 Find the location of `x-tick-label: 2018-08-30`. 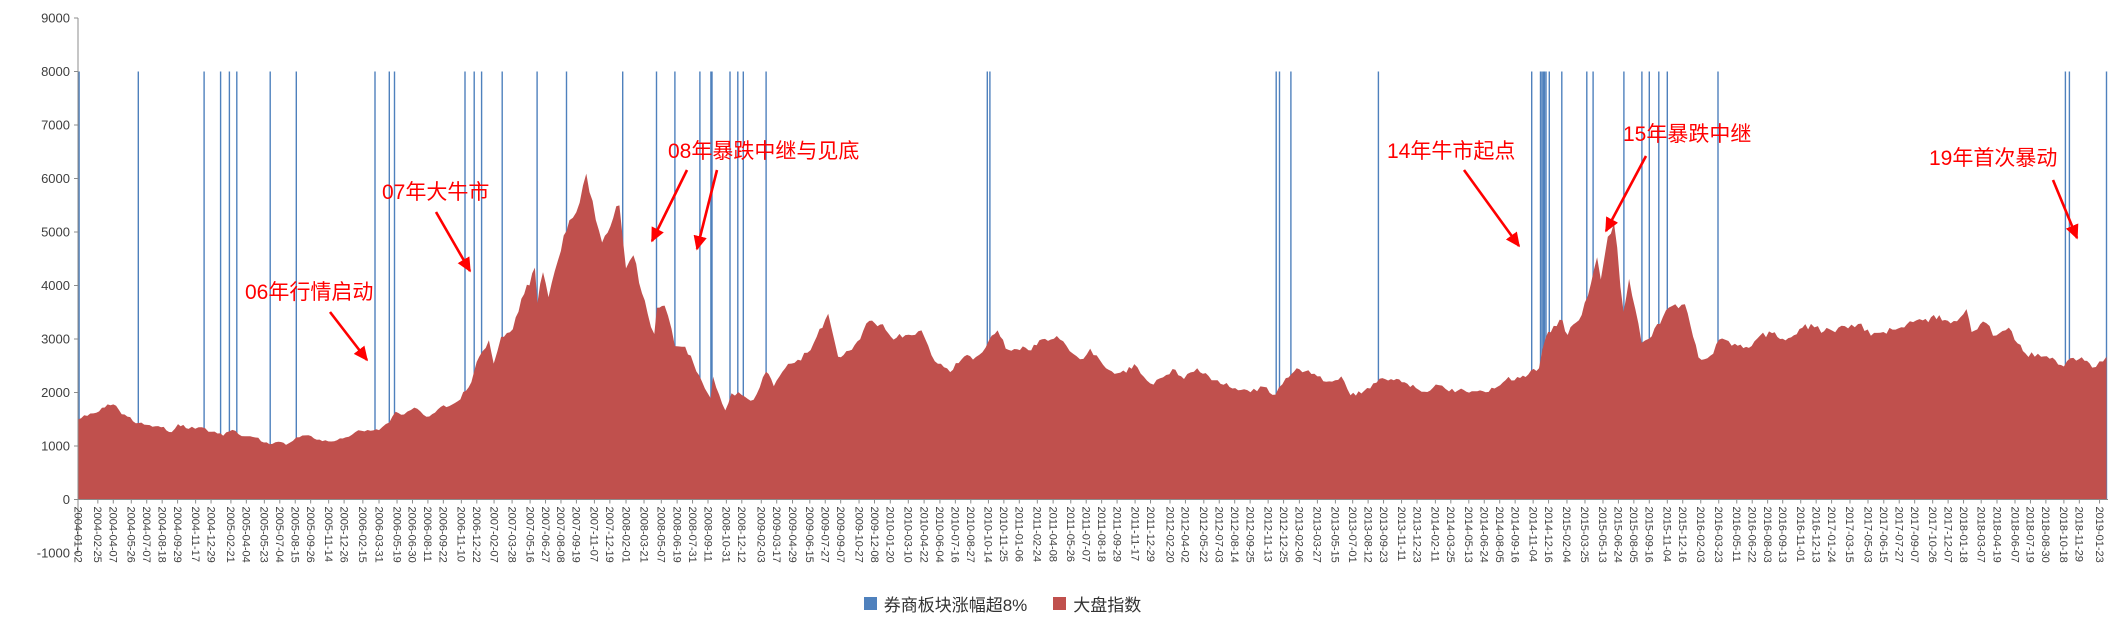

x-tick-label: 2018-08-30 is located at coordinates (2045, 535).